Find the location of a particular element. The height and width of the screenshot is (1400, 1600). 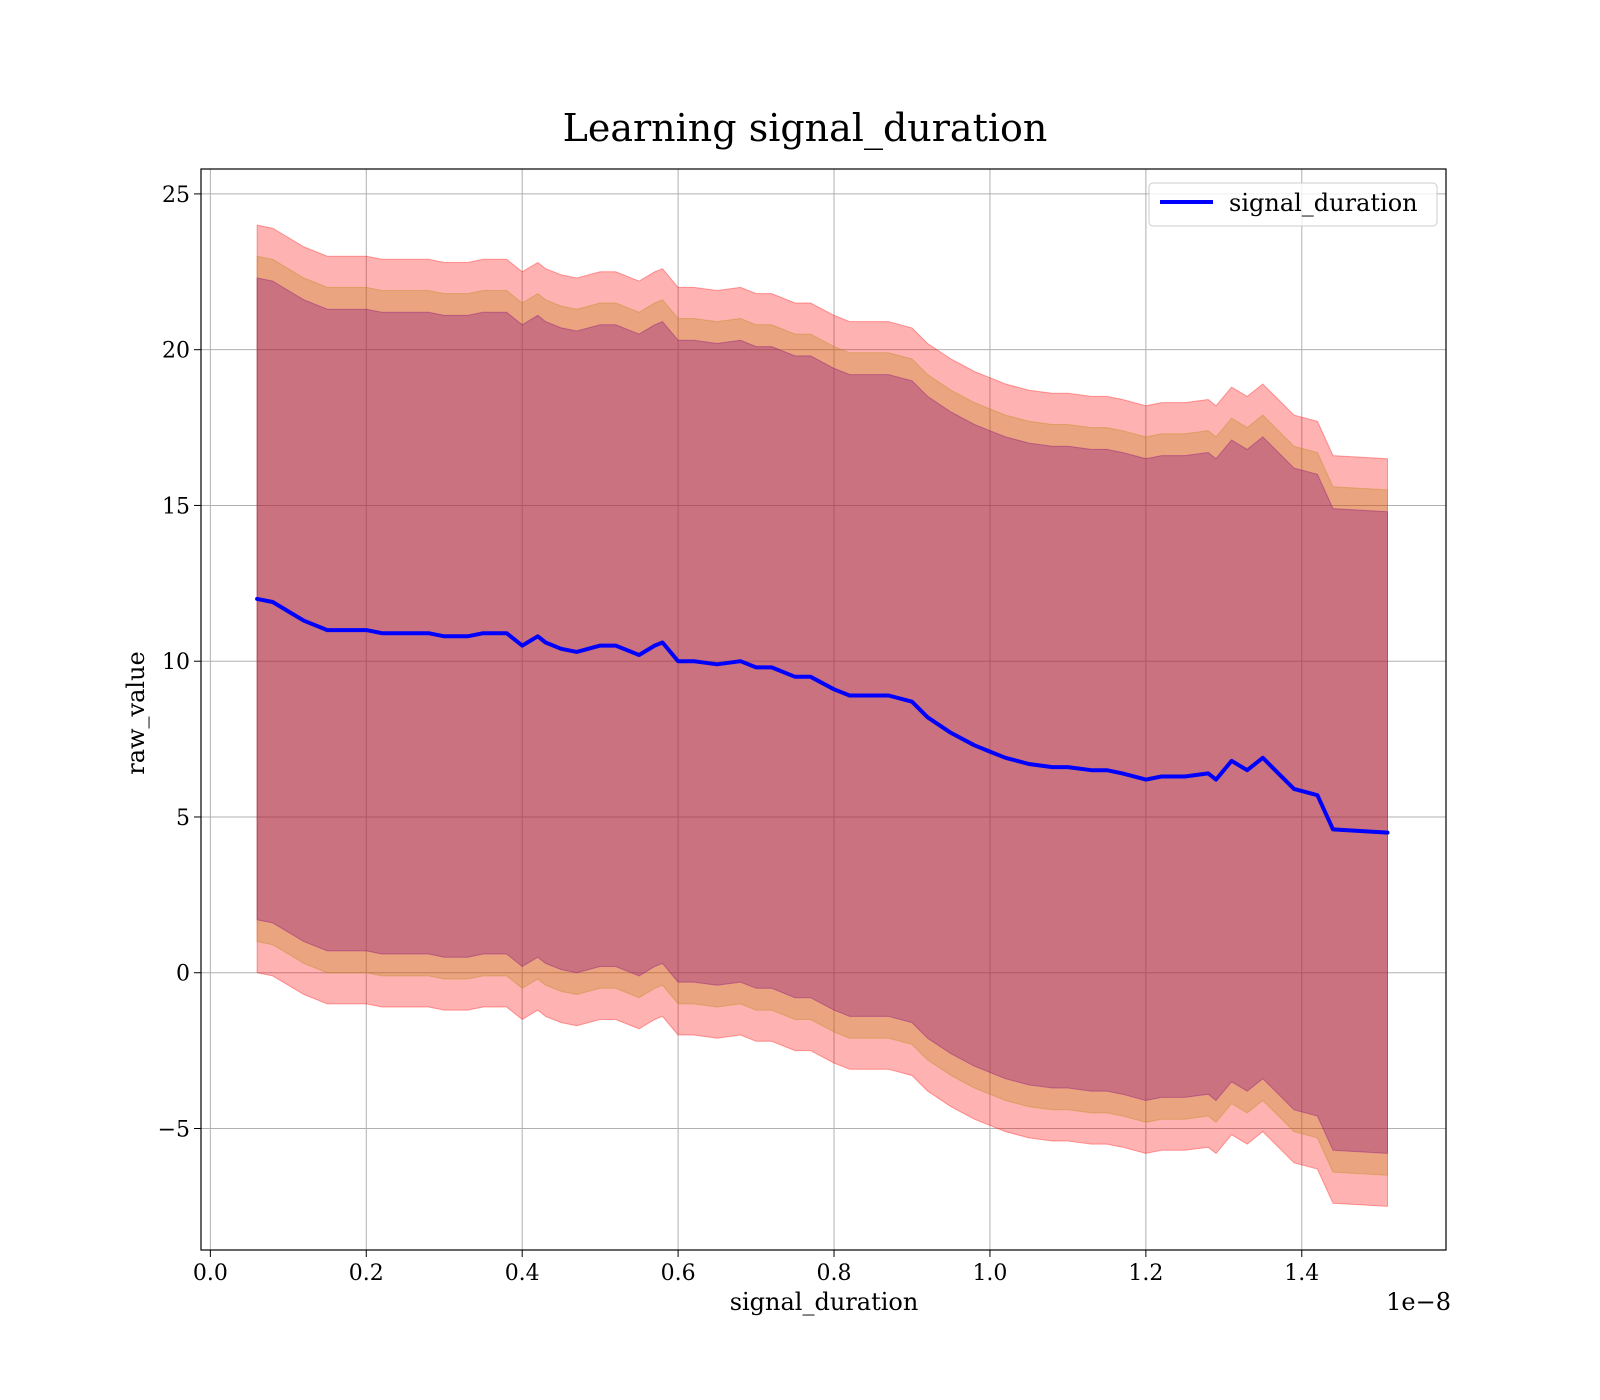

x-tick-label: 1.2 is located at coordinates (1145, 1273).